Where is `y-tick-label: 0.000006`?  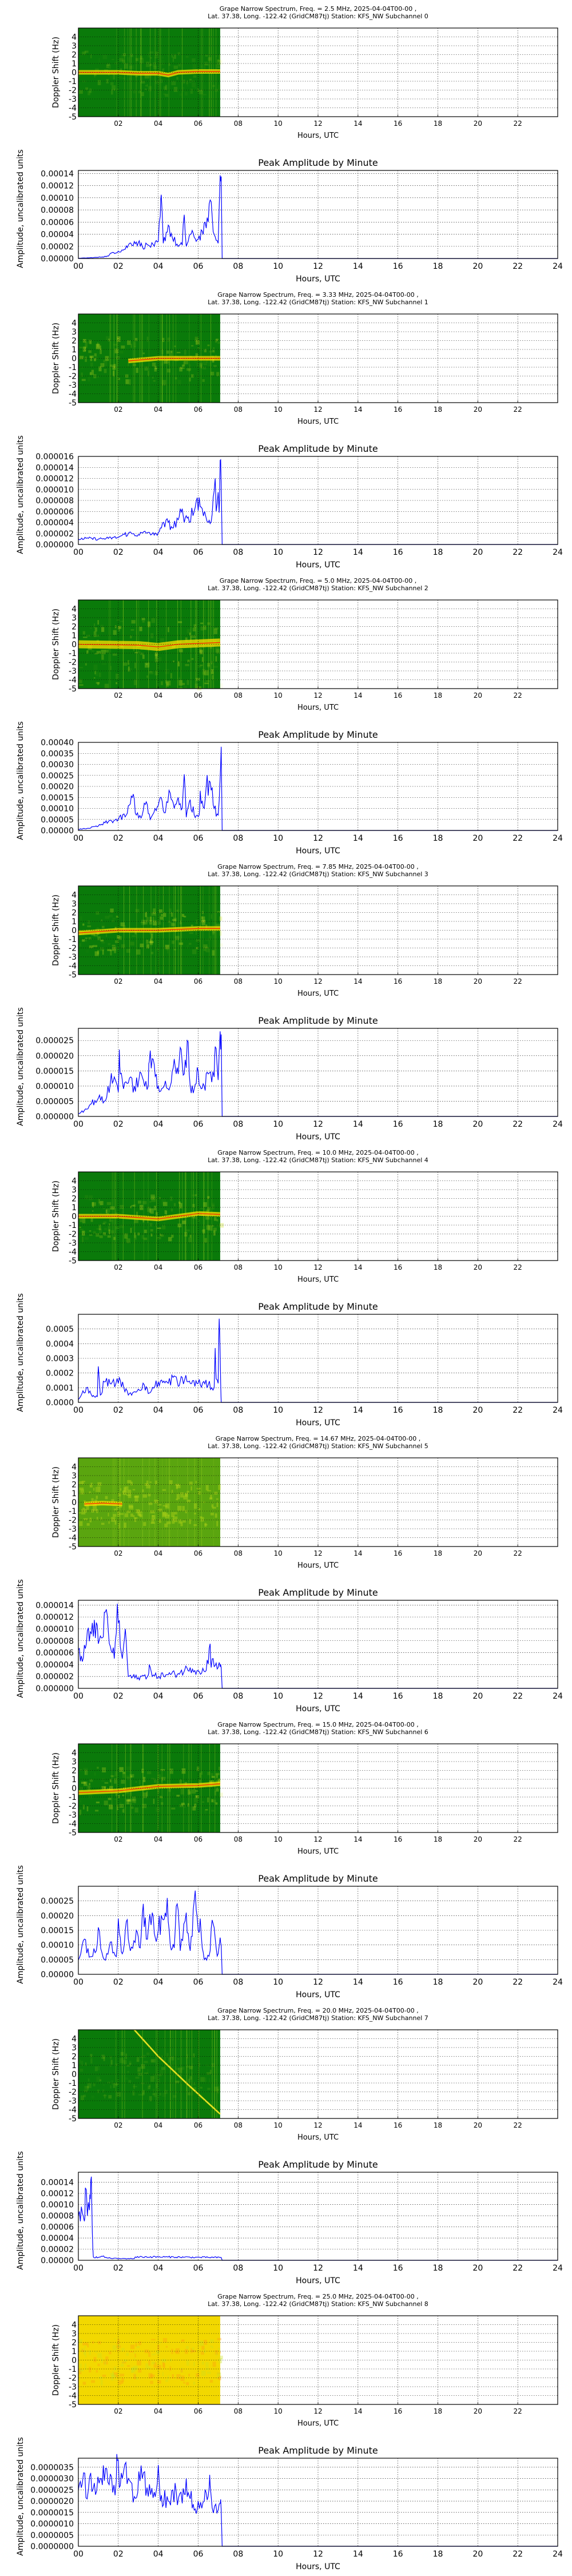 y-tick-label: 0.000006 is located at coordinates (54, 511).